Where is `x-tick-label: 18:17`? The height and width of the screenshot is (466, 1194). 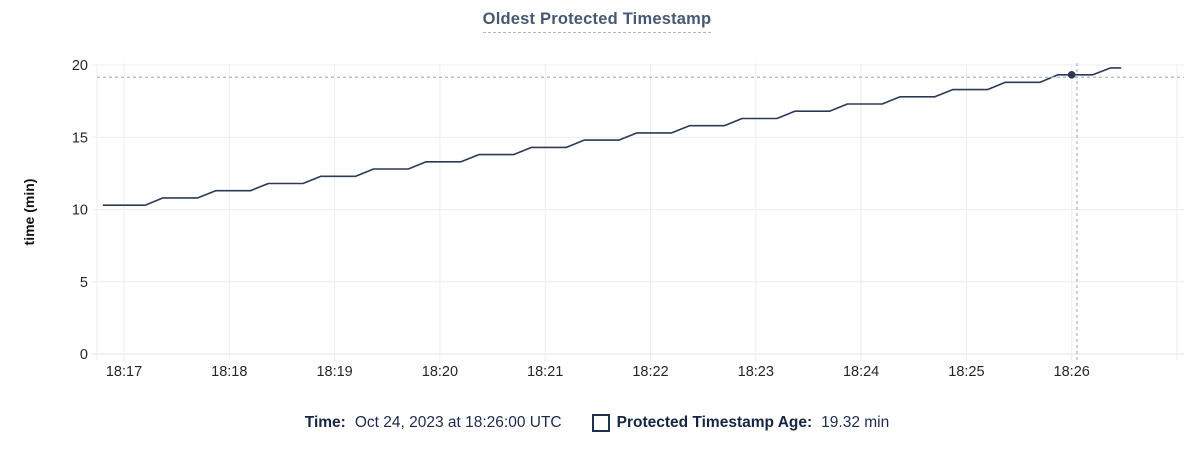
x-tick-label: 18:17 is located at coordinates (124, 372).